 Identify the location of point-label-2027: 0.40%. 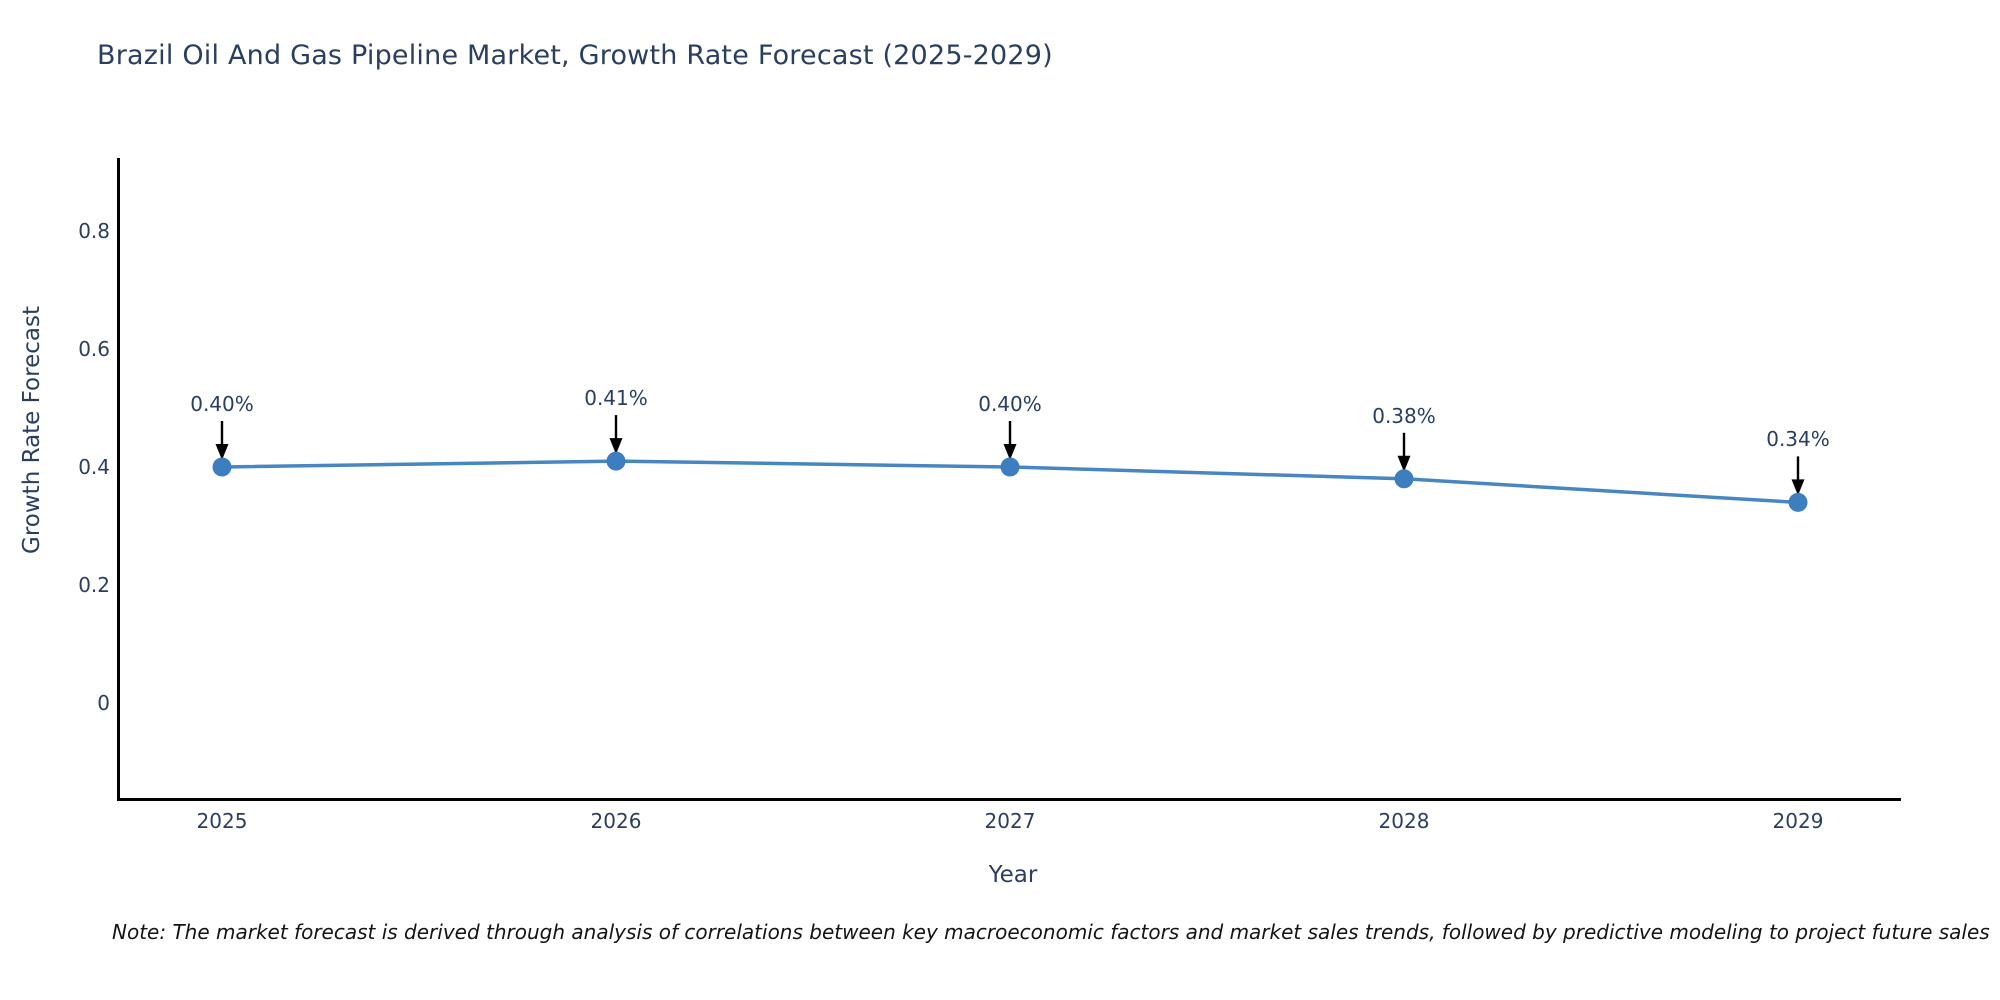
(1010, 404).